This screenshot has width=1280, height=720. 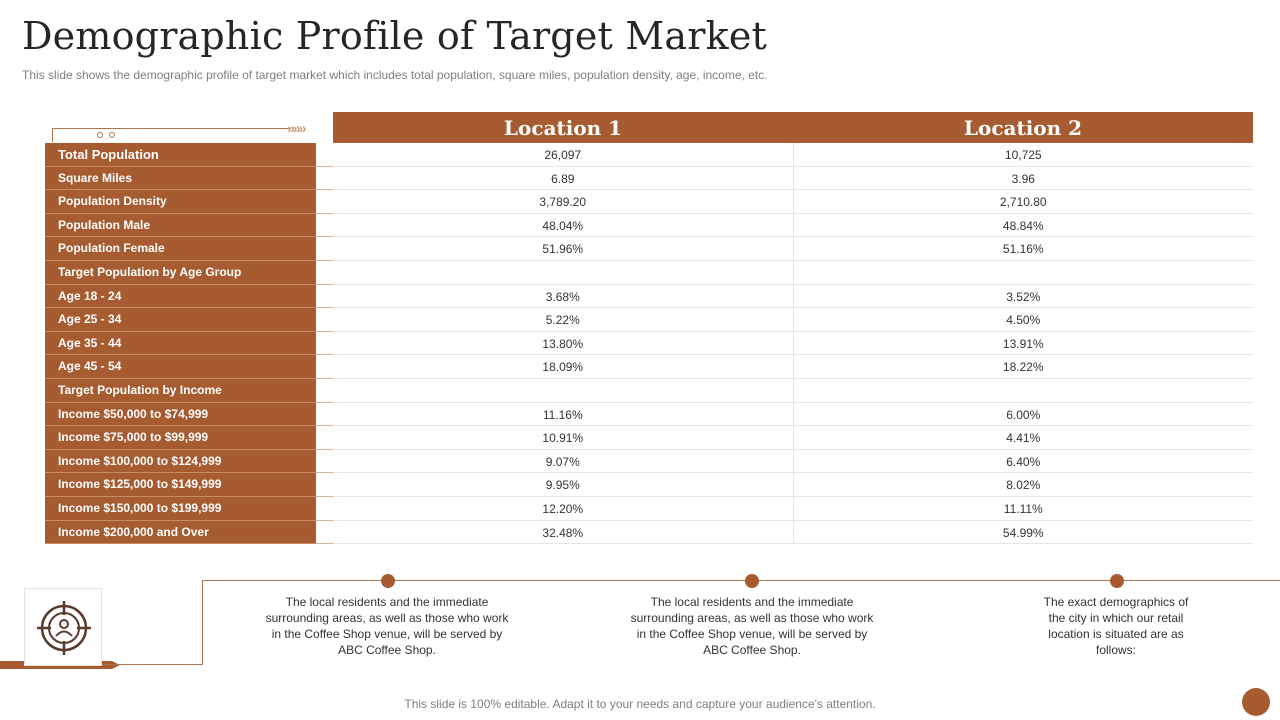 What do you see at coordinates (189, 225) in the screenshot?
I see `row-label: Population Male` at bounding box center [189, 225].